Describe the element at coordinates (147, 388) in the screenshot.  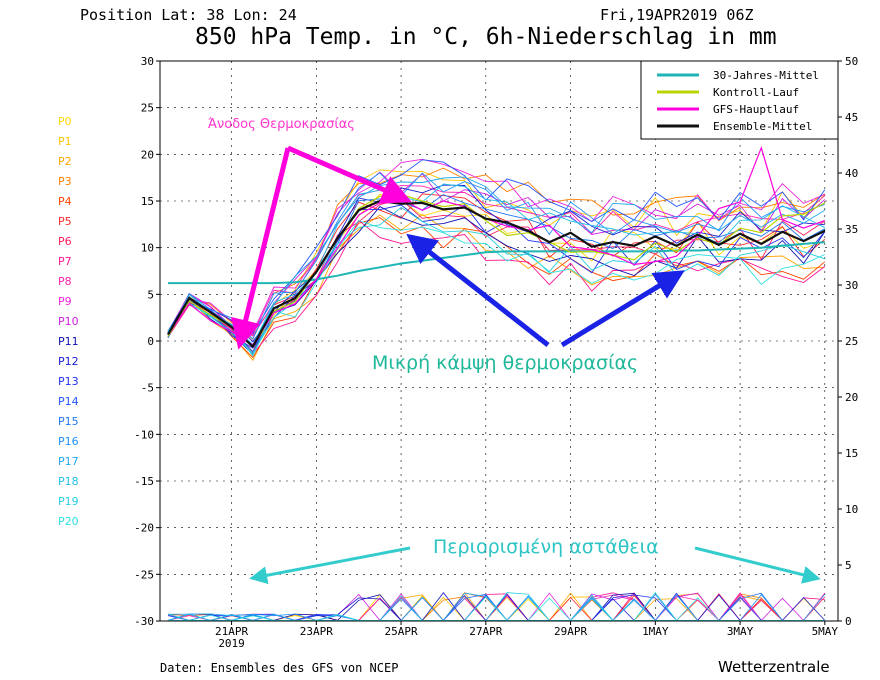
I see `y-left-tick-label: -5` at that location.